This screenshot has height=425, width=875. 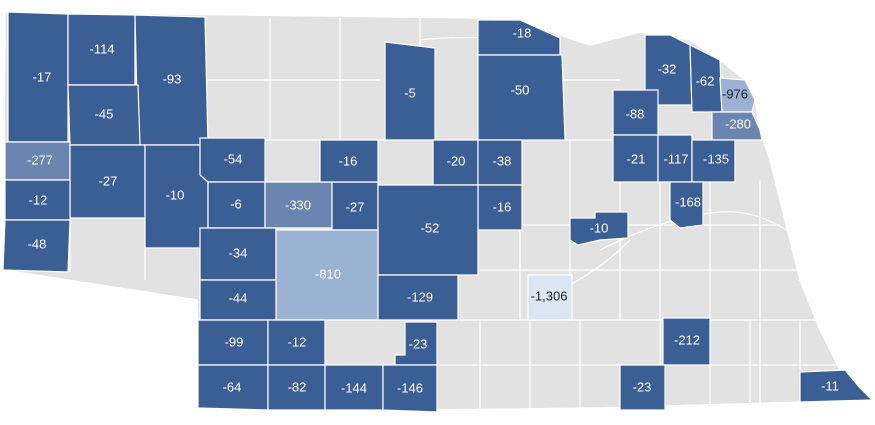 I want to click on county-label-c28: -117, so click(x=675, y=158).